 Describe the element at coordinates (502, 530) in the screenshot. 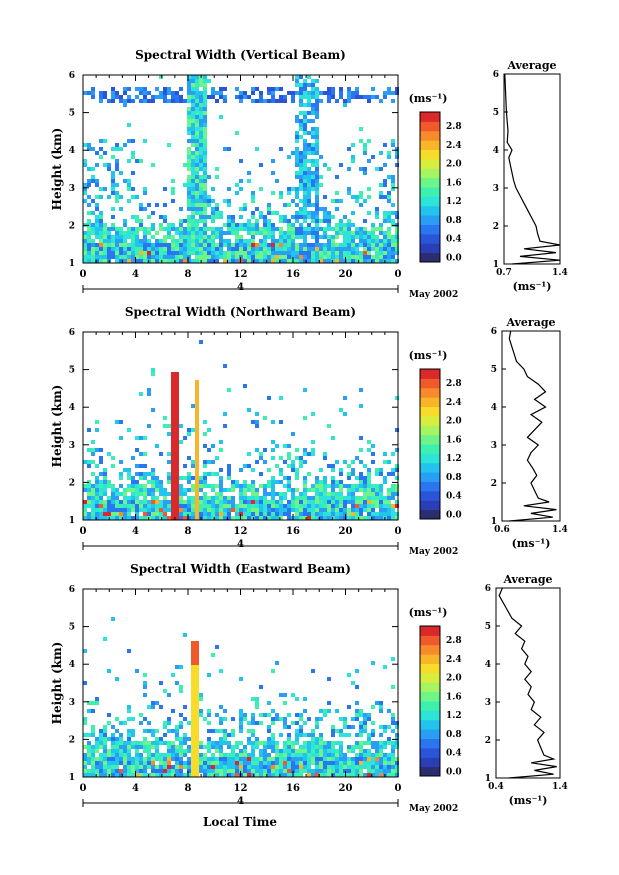

I see `average-x-tick-label: 0.6` at that location.